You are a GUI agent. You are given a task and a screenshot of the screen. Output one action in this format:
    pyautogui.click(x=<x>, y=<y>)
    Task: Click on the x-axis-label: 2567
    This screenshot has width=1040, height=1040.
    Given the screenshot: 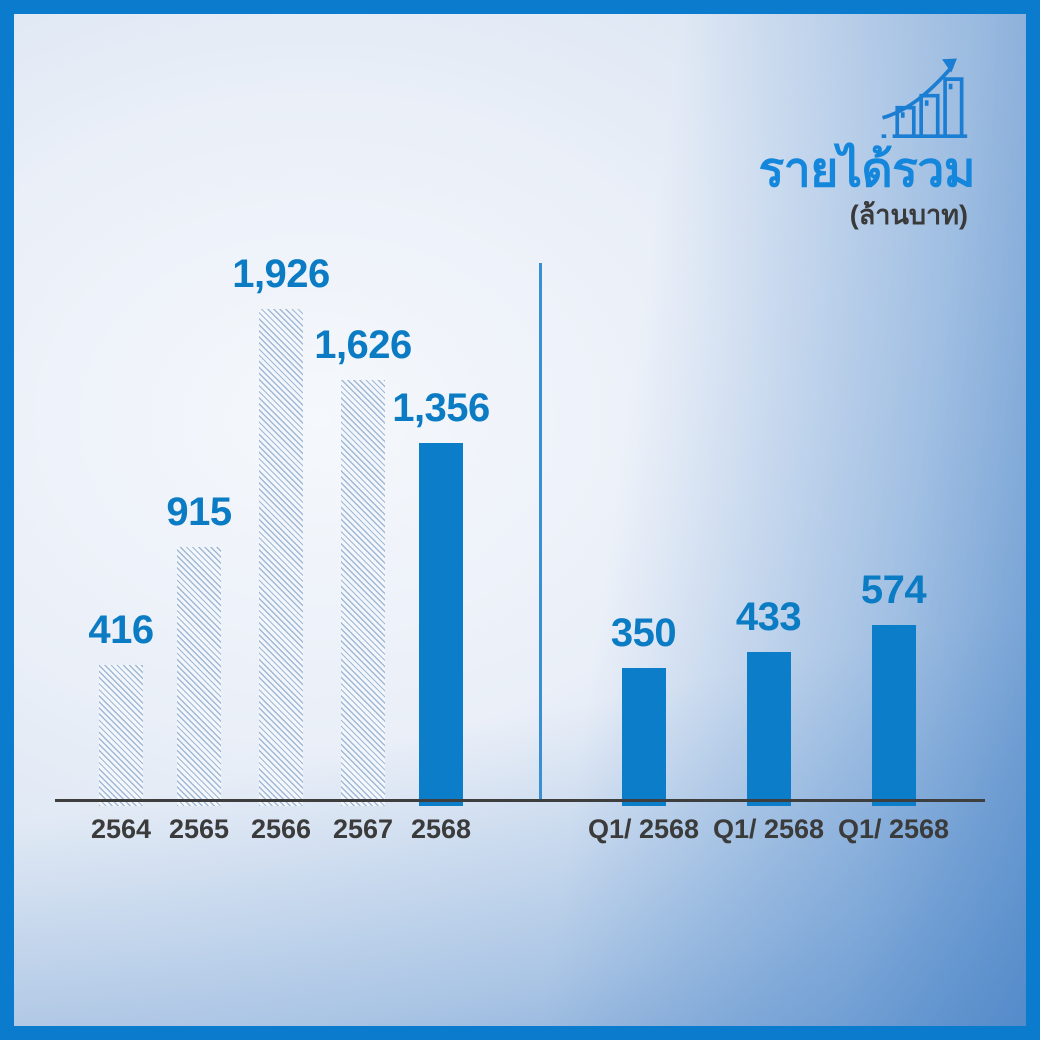 What is the action you would take?
    pyautogui.click(x=363, y=829)
    